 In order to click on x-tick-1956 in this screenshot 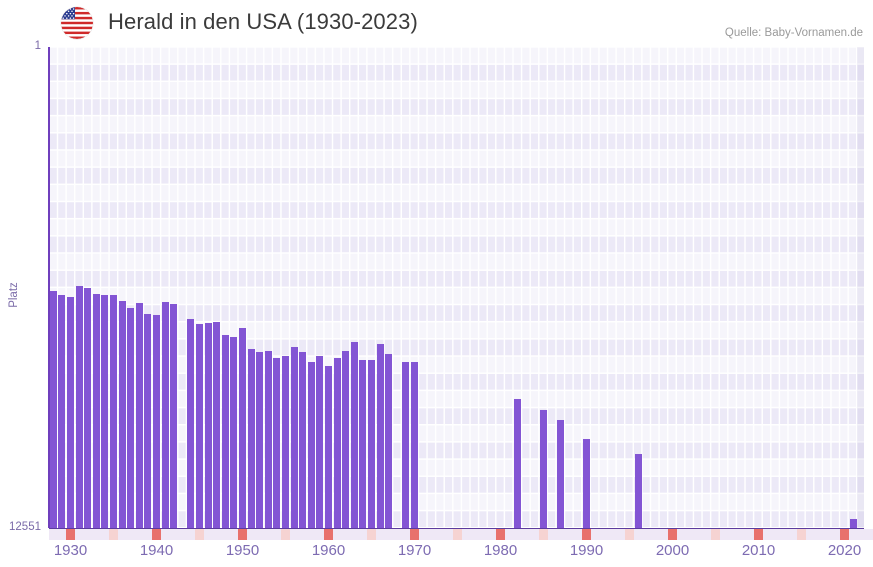, I will do `click(294, 534)`.